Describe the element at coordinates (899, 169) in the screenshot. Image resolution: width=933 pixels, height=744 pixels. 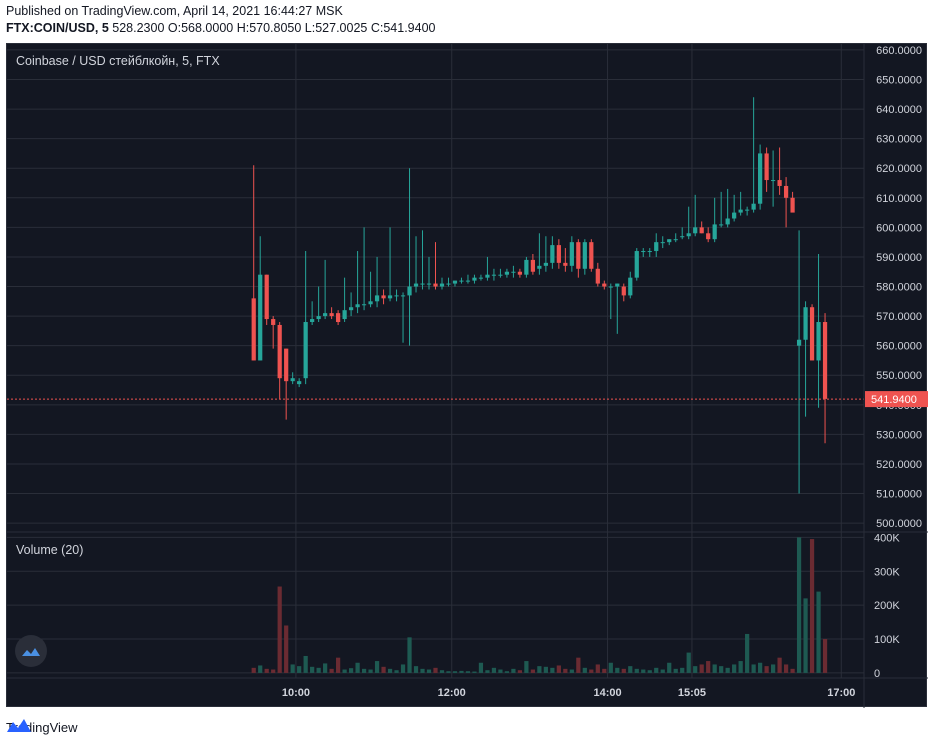
I see `price-tick-label: 620.0000` at that location.